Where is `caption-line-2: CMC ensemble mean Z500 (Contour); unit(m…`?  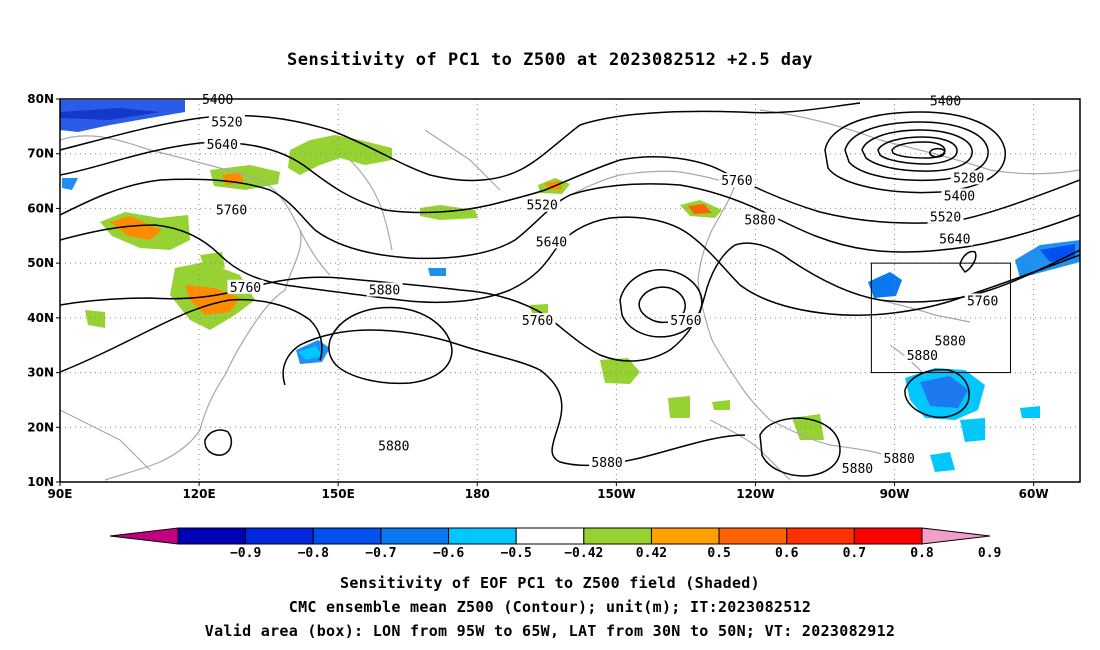
caption-line-2: CMC ensemble mean Z500 (Contour); unit(m… is located at coordinates (550, 607).